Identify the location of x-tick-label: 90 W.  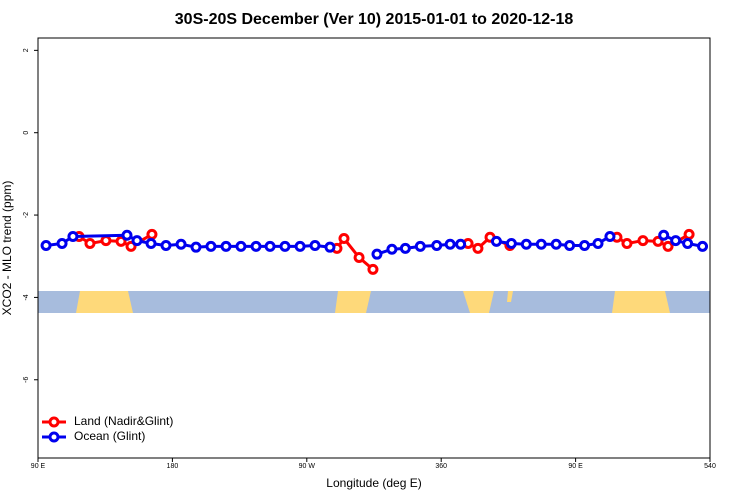
(307, 466).